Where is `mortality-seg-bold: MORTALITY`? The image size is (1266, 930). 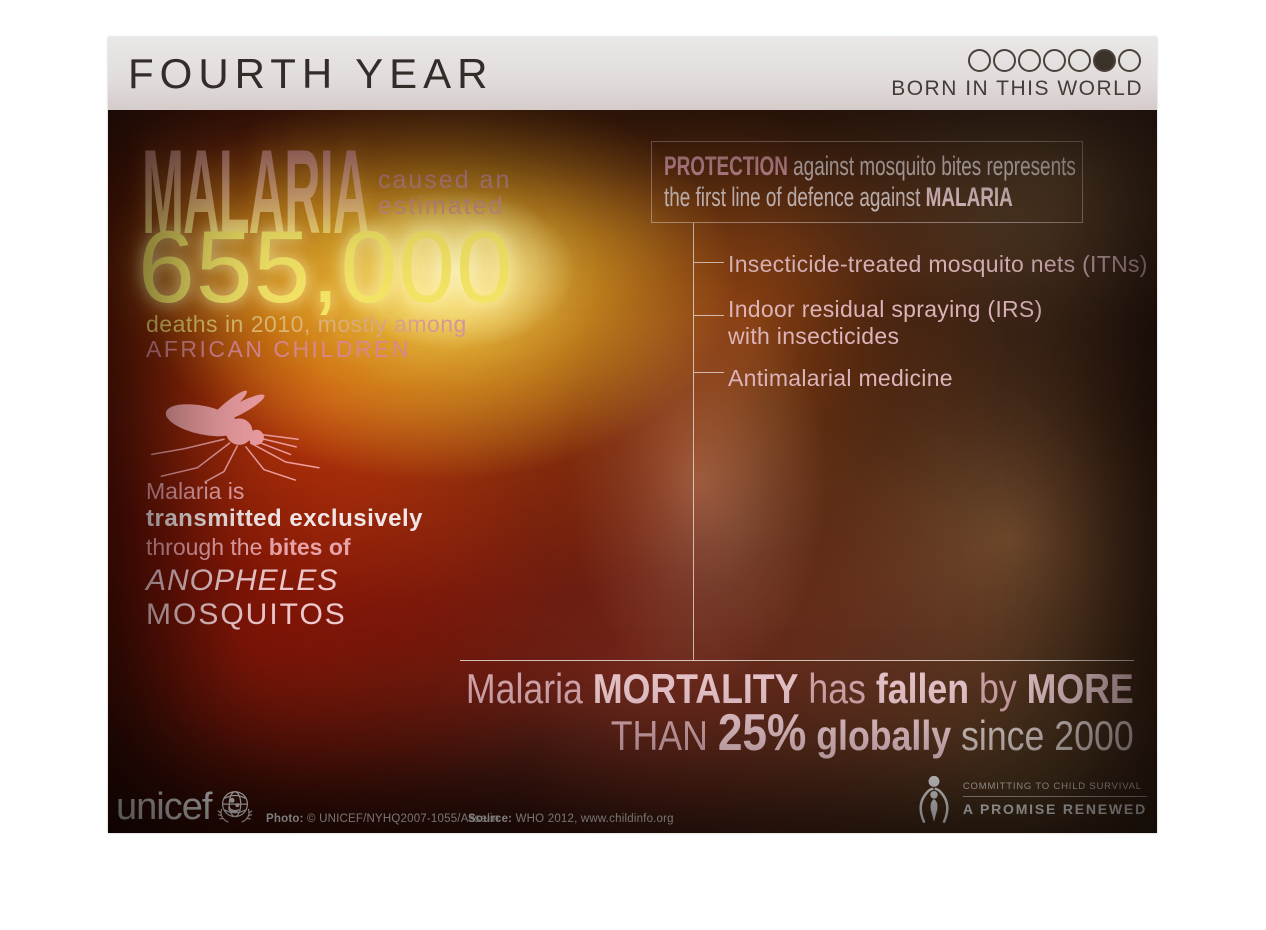
mortality-seg-bold: MORTALITY is located at coordinates (696, 688).